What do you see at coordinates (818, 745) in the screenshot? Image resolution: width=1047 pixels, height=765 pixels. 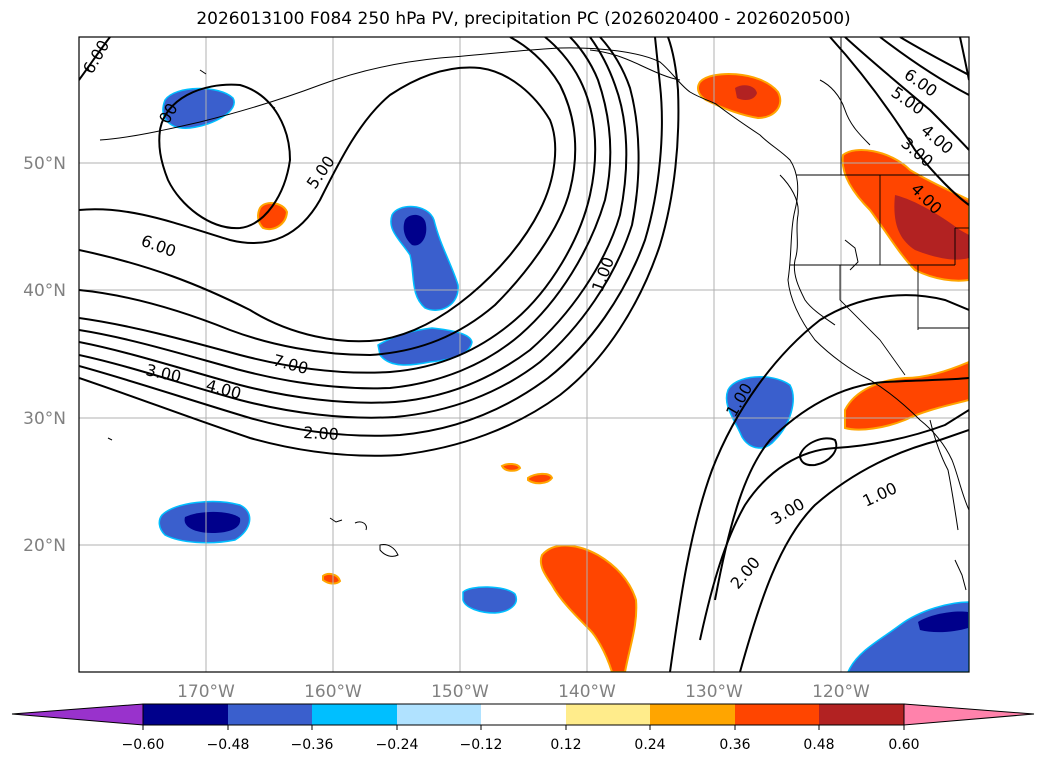 I see `colorbar-tick-label: 0.48` at bounding box center [818, 745].